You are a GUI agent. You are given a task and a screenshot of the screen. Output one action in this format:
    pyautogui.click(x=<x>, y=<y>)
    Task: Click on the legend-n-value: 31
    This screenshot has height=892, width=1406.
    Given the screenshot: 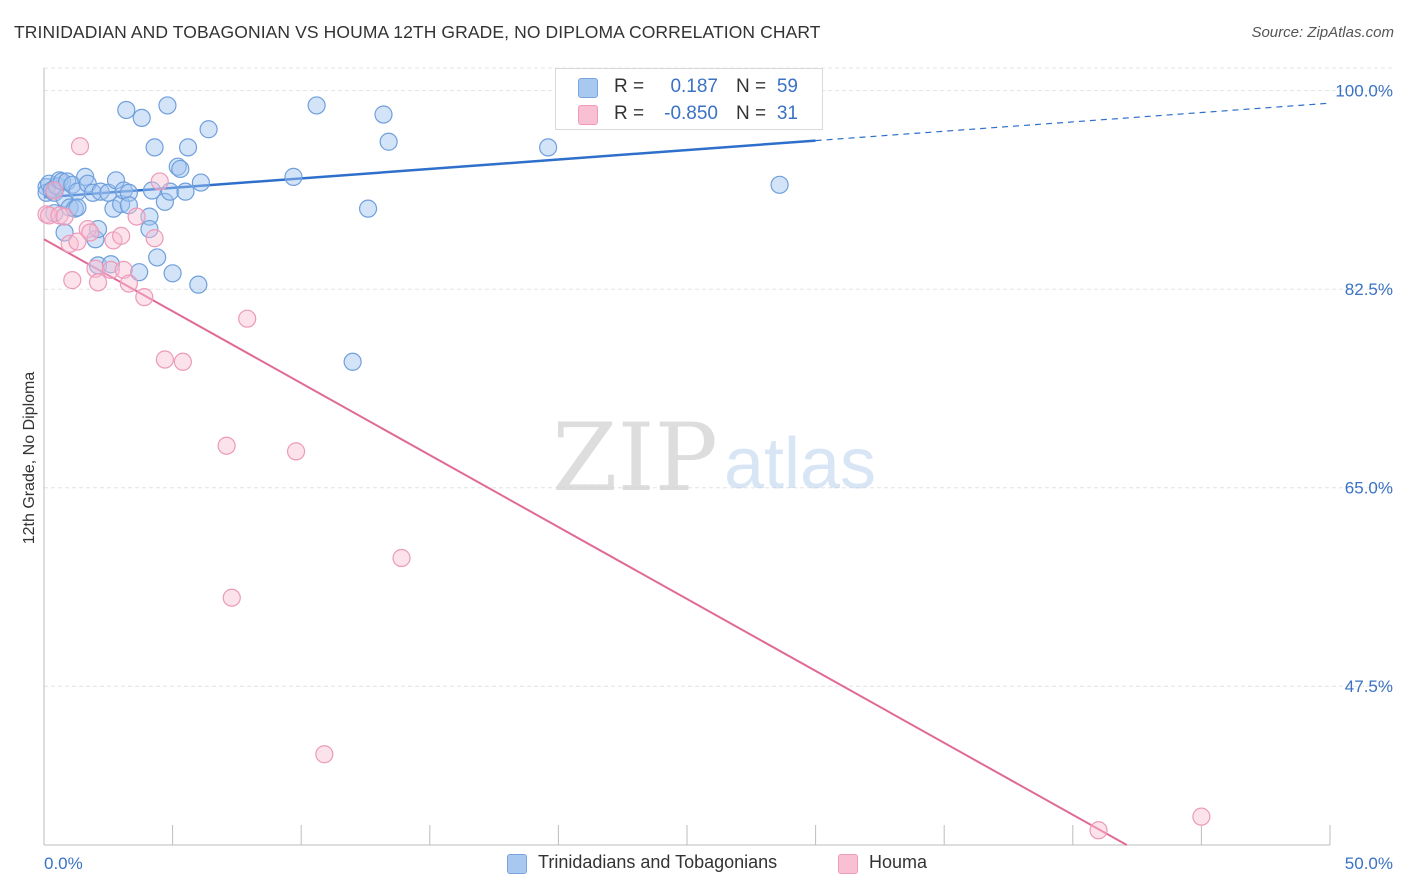 What is the action you would take?
    pyautogui.click(x=787, y=113)
    